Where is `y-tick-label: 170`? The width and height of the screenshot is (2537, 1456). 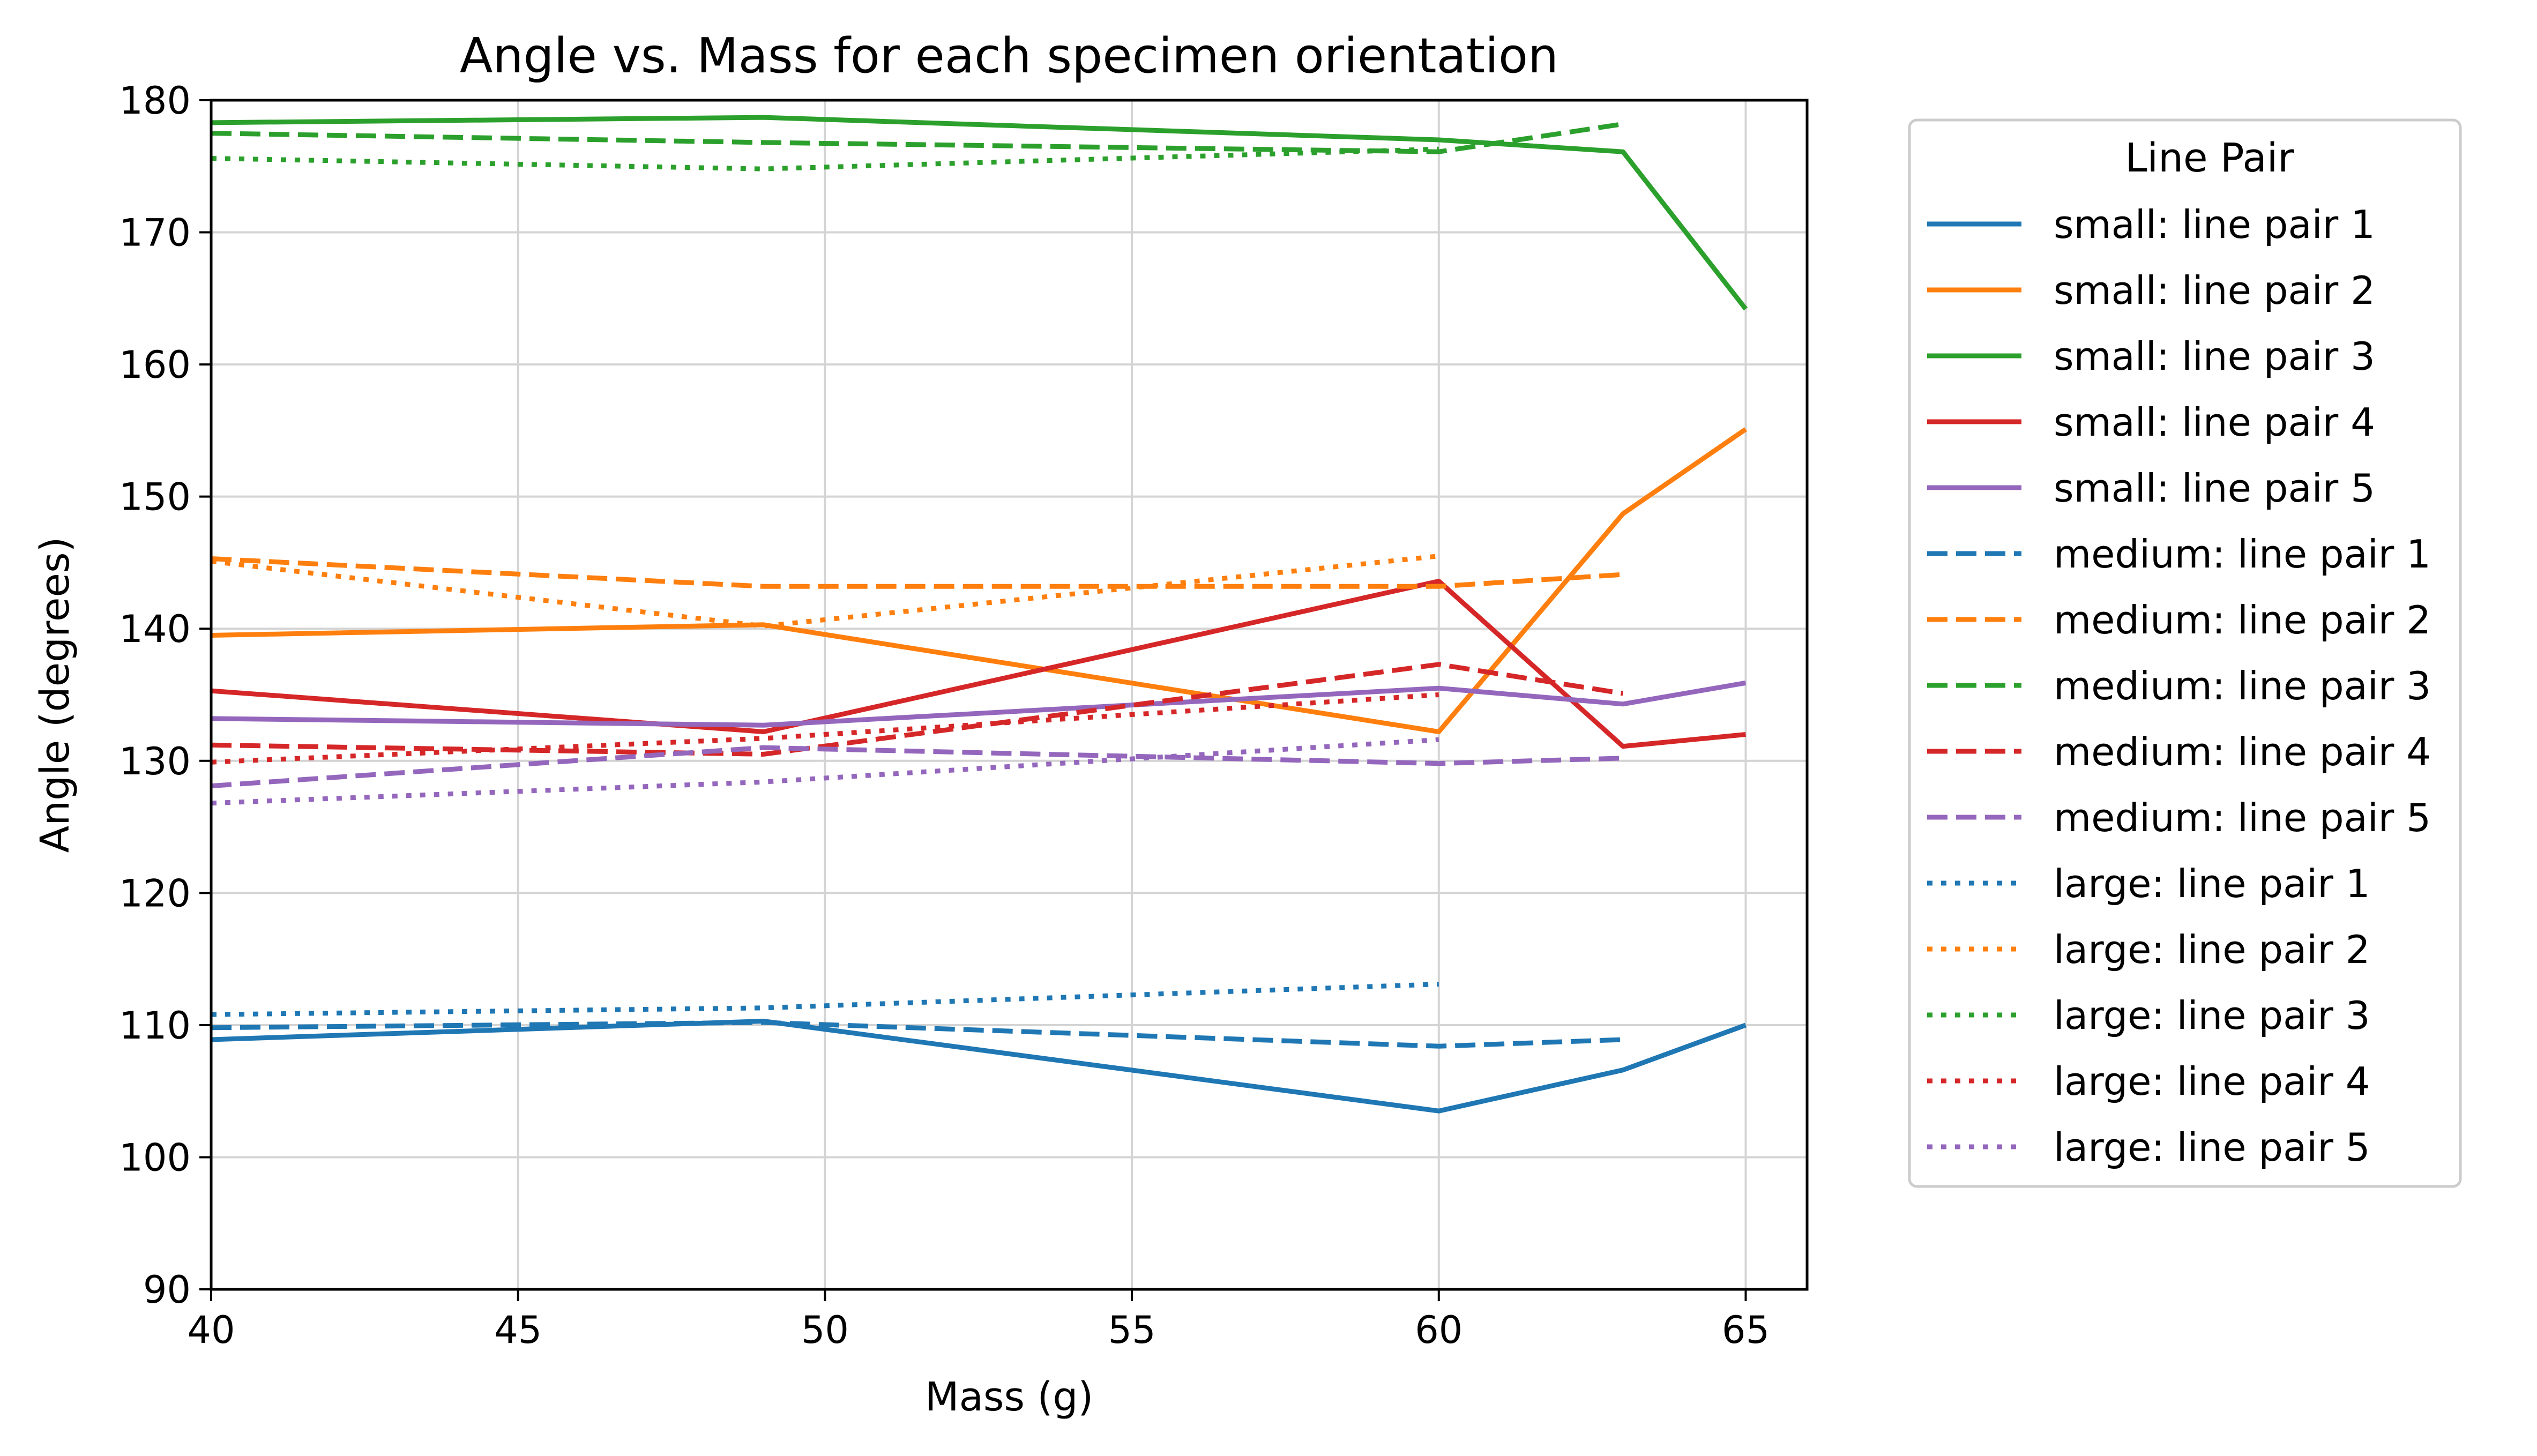
y-tick-label: 170 is located at coordinates (155, 233).